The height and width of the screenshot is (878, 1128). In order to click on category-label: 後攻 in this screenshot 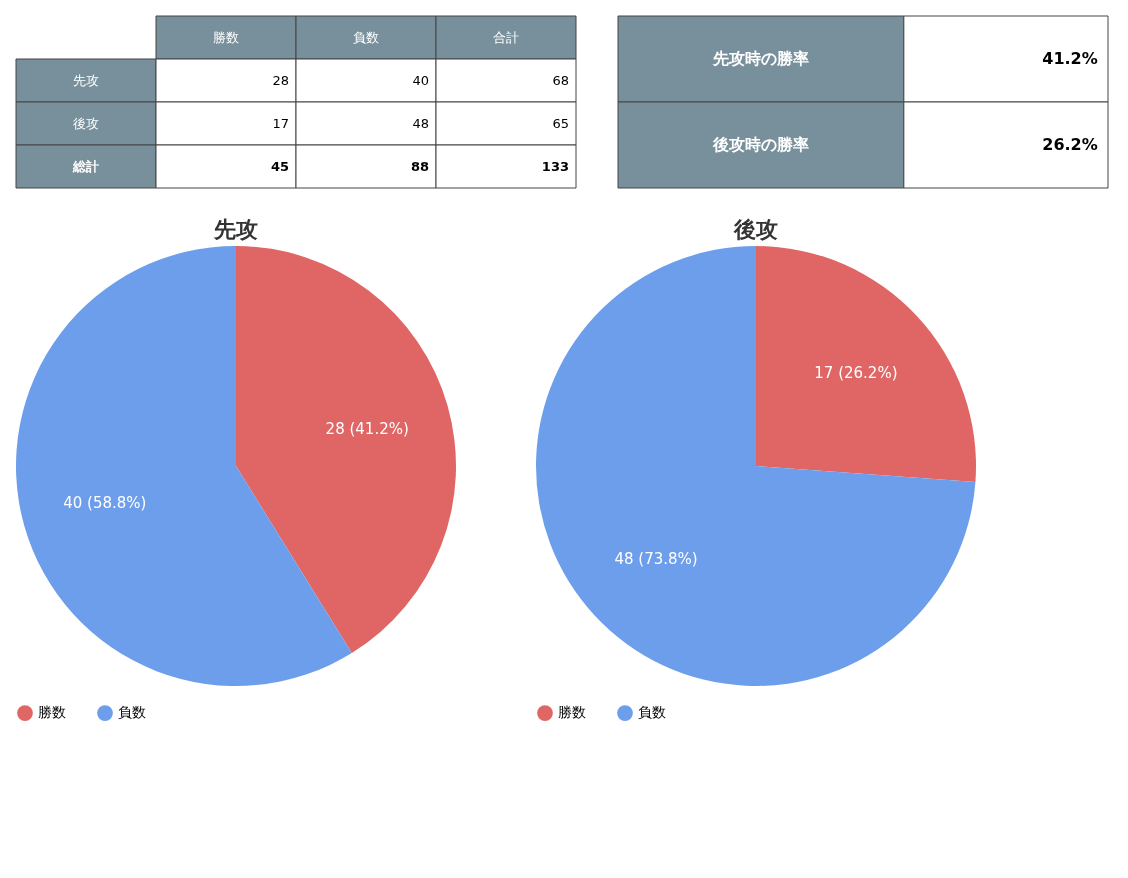, I will do `click(86, 123)`.